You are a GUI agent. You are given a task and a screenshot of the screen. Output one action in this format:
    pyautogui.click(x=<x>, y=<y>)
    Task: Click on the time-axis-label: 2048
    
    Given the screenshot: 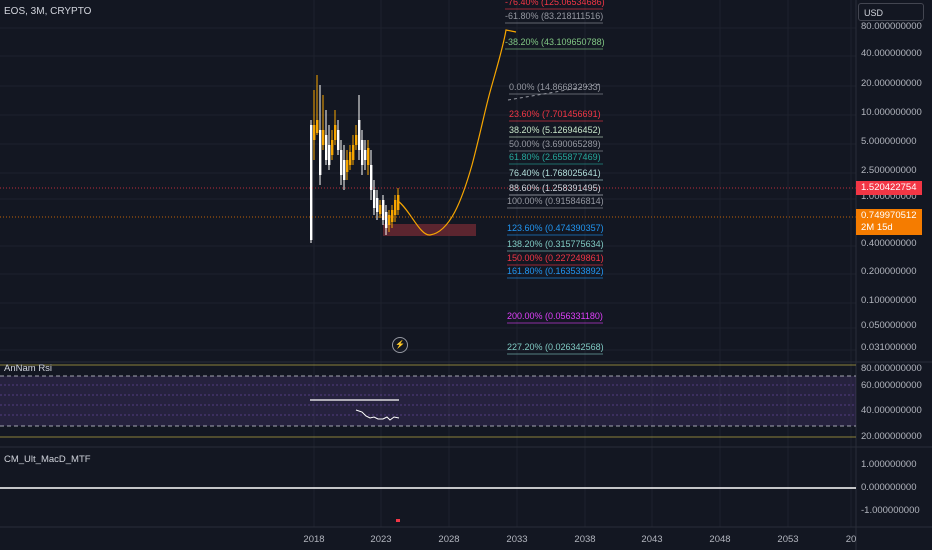 What is the action you would take?
    pyautogui.click(x=720, y=539)
    